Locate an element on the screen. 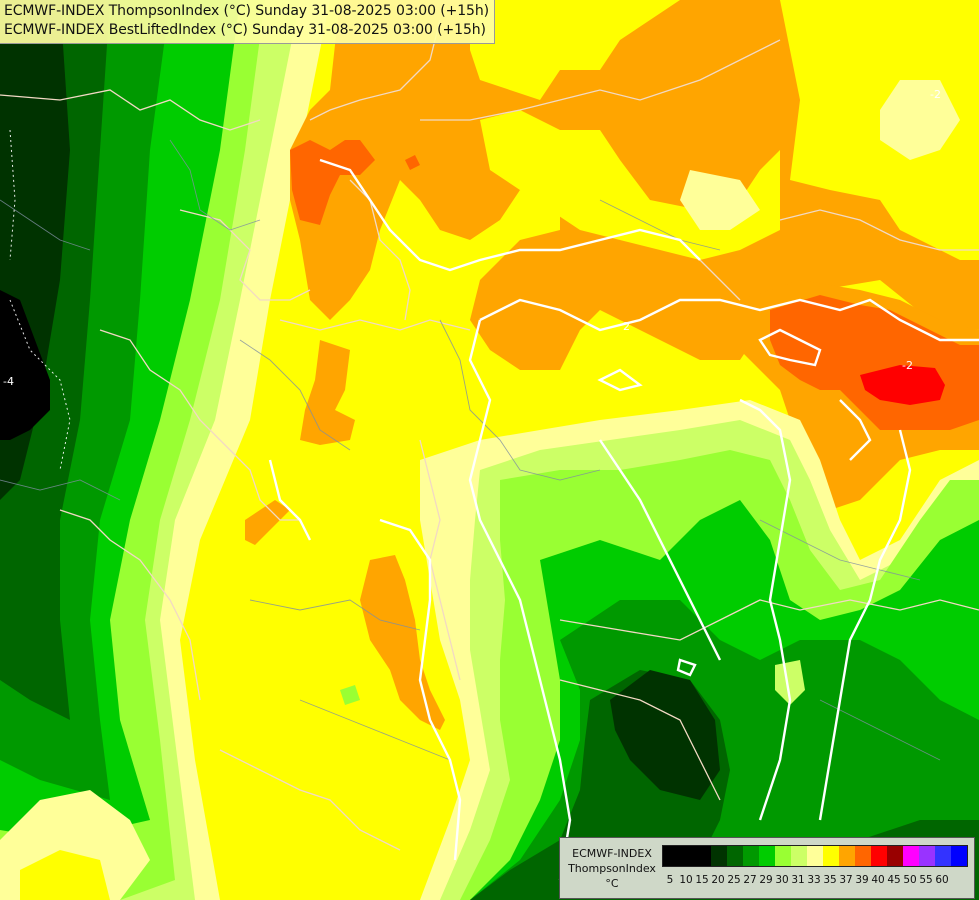 Image resolution: width=979 pixels, height=900 pixels. legend-tick-label: 20 is located at coordinates (718, 880).